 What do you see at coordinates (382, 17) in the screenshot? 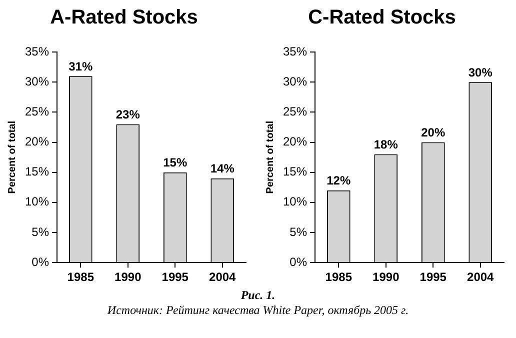
I see `chart-title: C-Rated Stocks` at bounding box center [382, 17].